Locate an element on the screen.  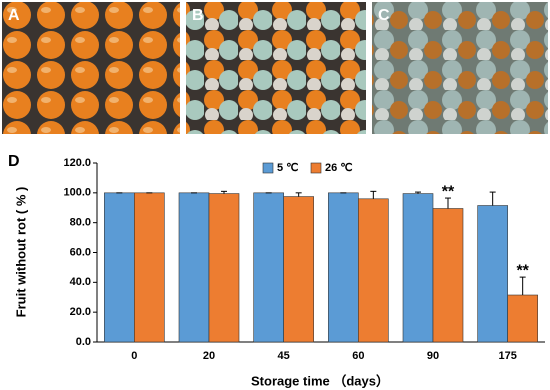
y-tick-label: 60.0 is located at coordinates (80, 252).